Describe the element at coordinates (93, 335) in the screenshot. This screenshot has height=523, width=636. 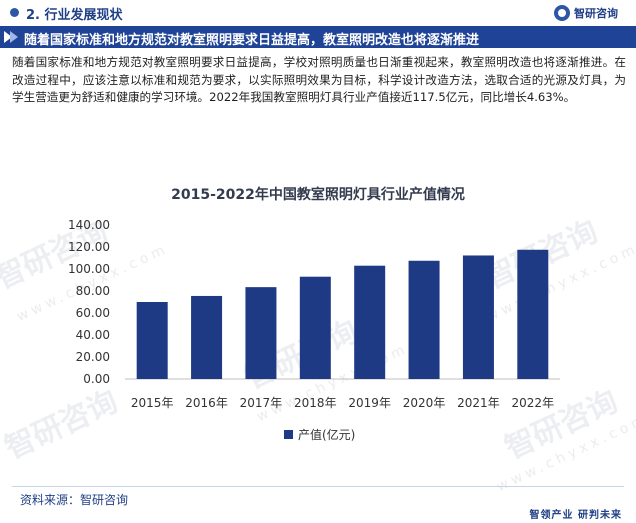
I see `y-tick-label: 40.00` at that location.